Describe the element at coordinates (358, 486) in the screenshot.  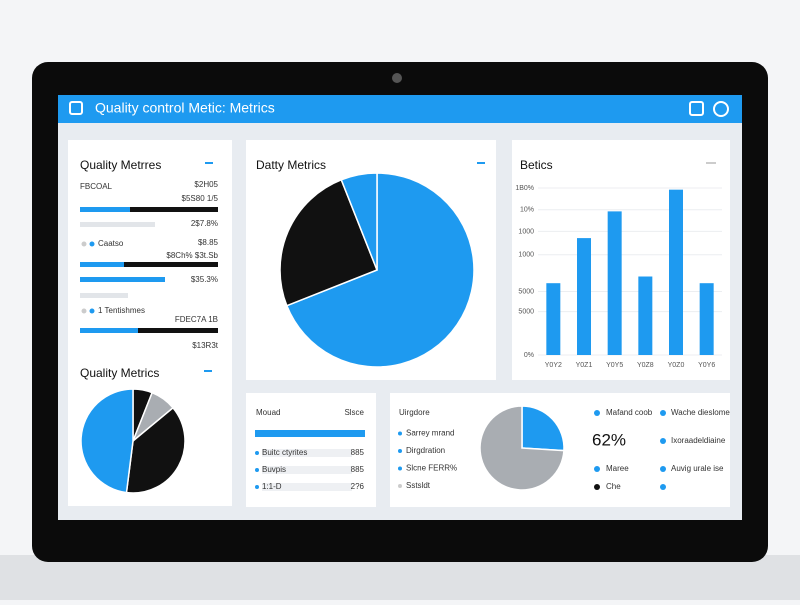
I see `row-value: 2?6` at that location.